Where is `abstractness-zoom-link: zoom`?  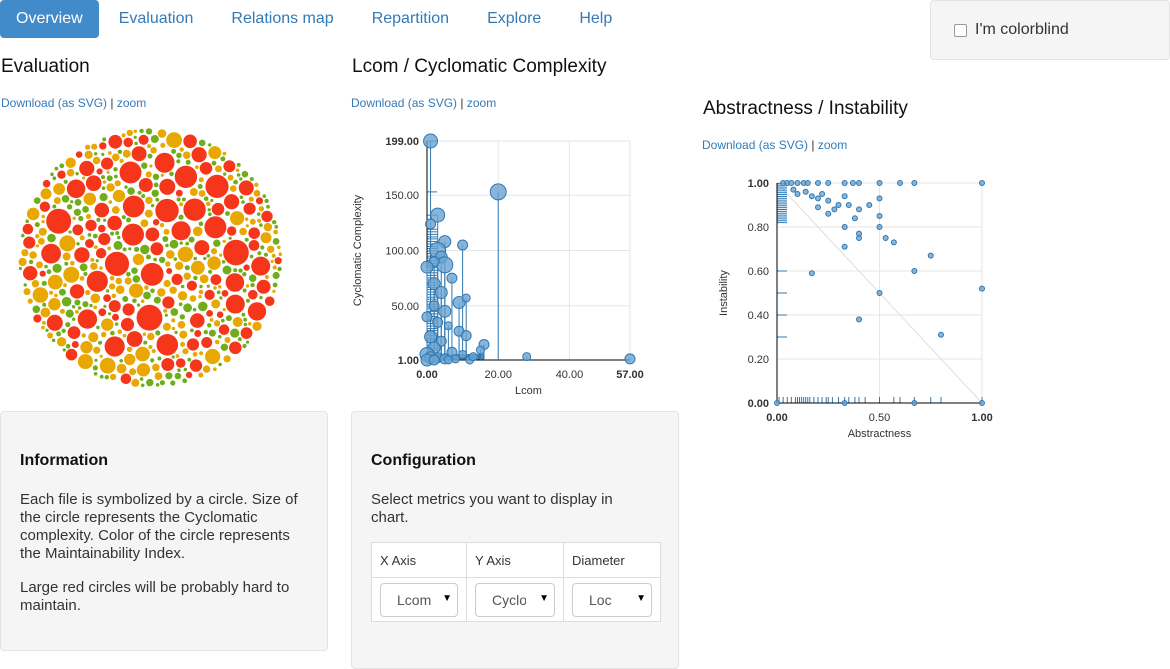 abstractness-zoom-link: zoom is located at coordinates (832, 145).